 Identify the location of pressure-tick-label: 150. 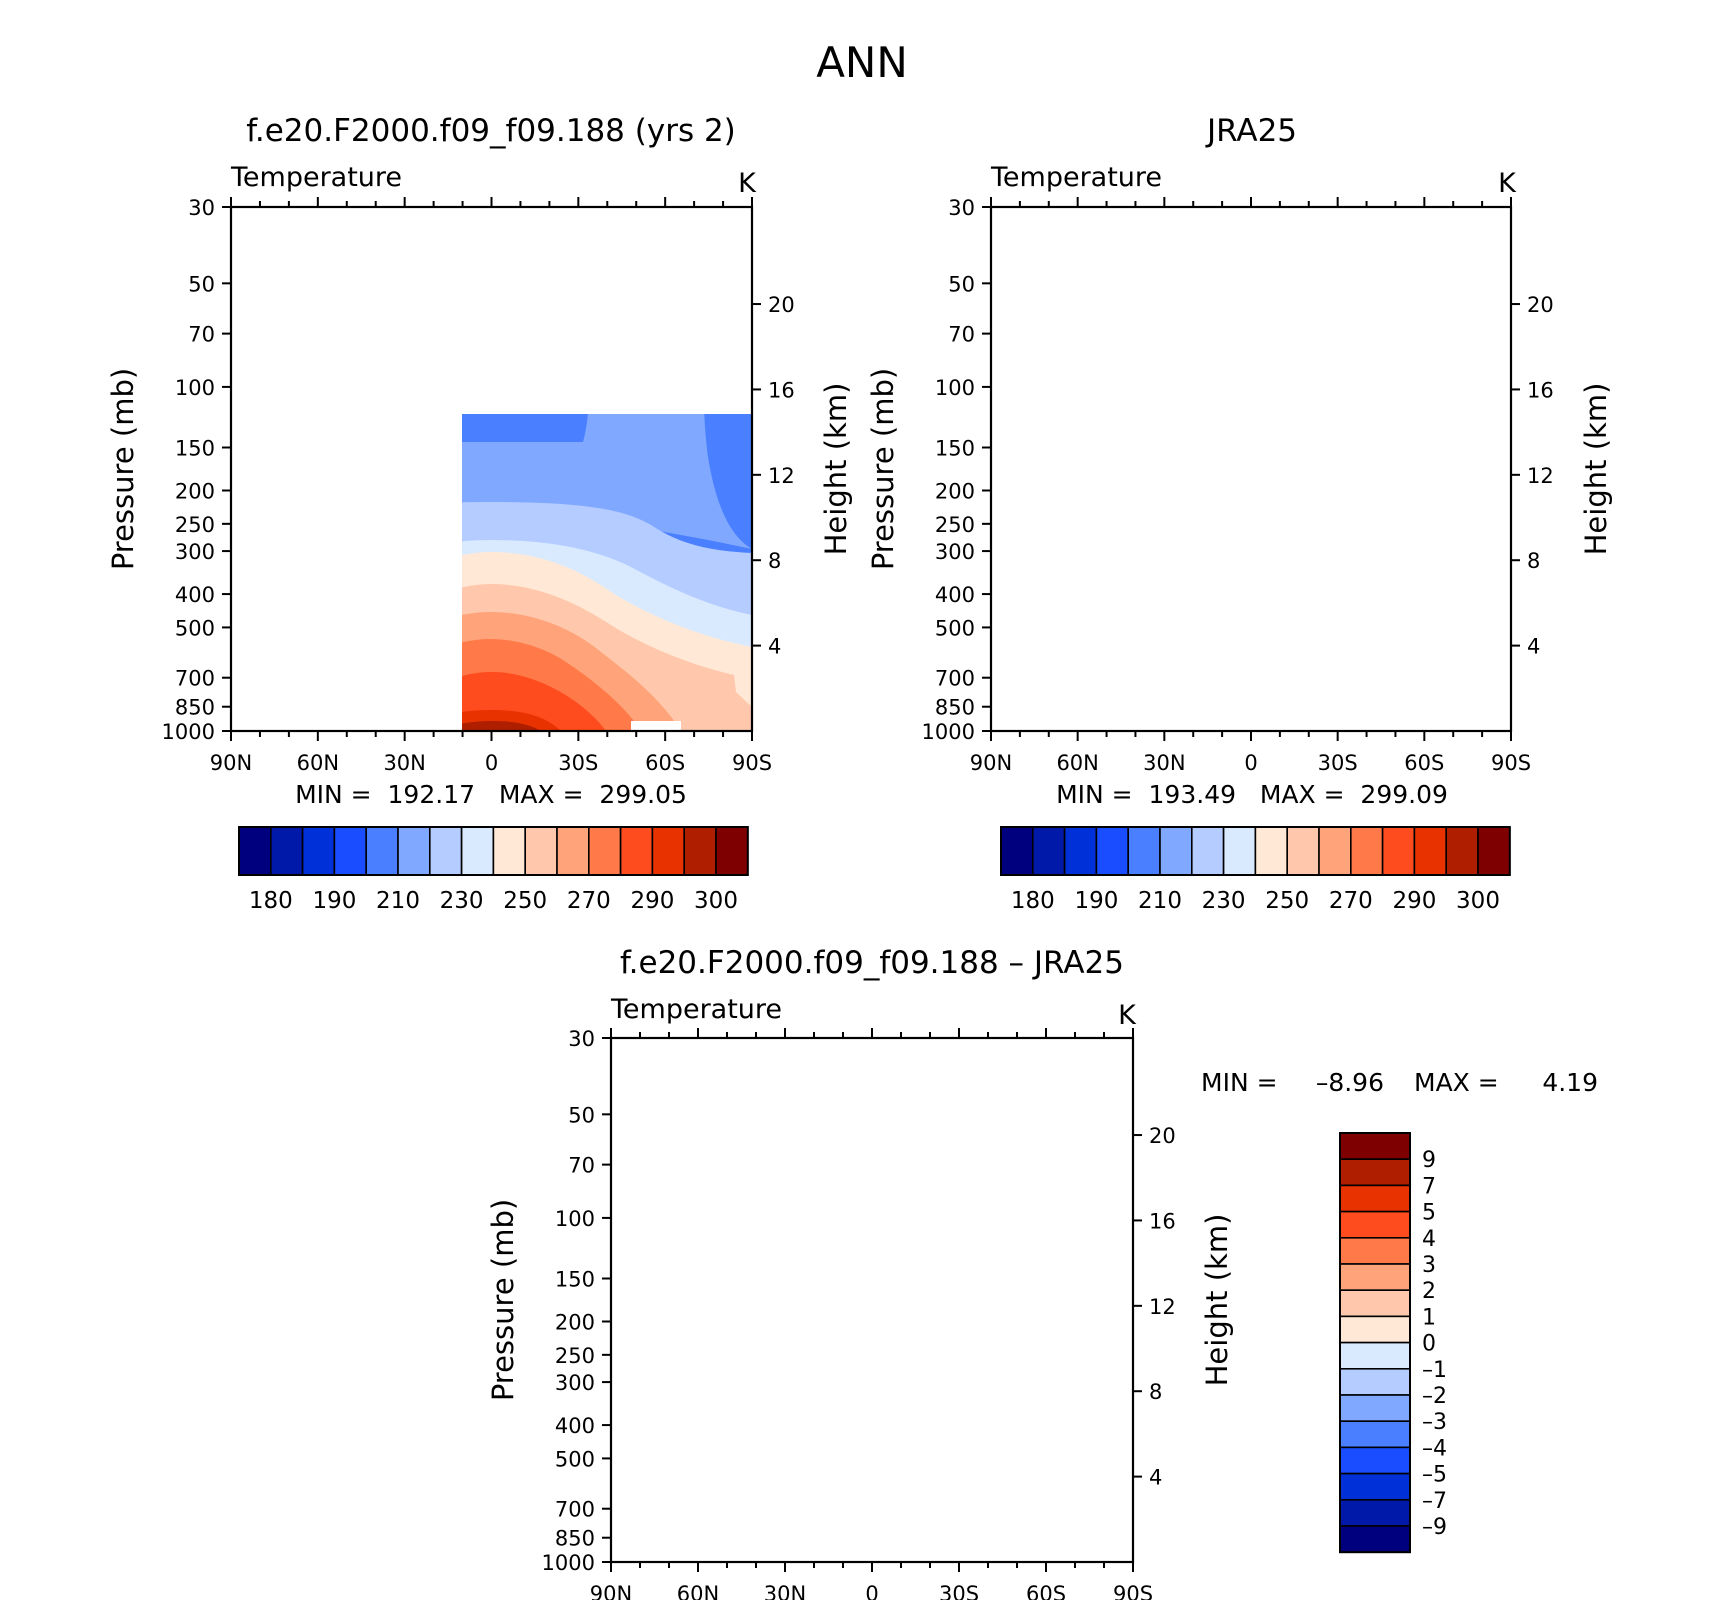
(195, 449).